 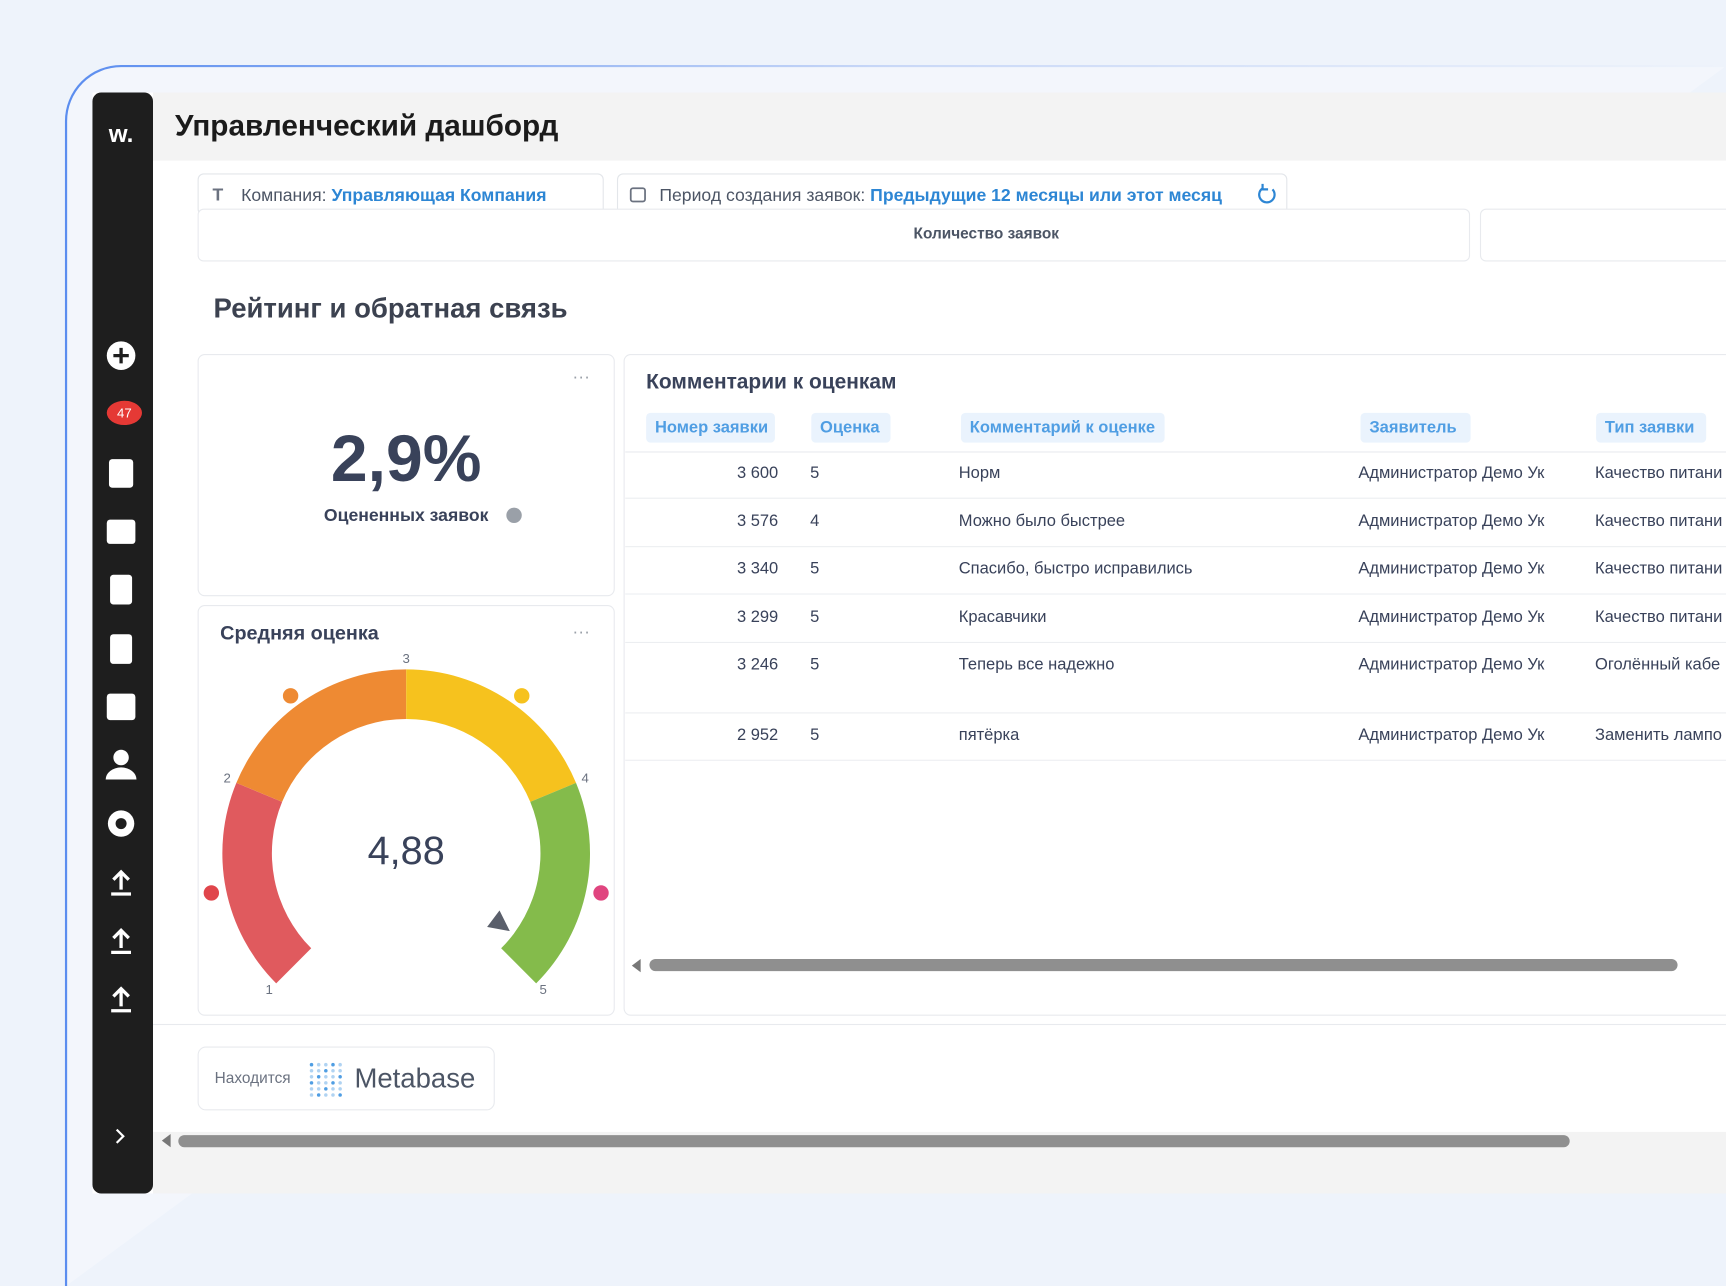 What do you see at coordinates (581, 376) in the screenshot?
I see `kpi-menu: ···` at bounding box center [581, 376].